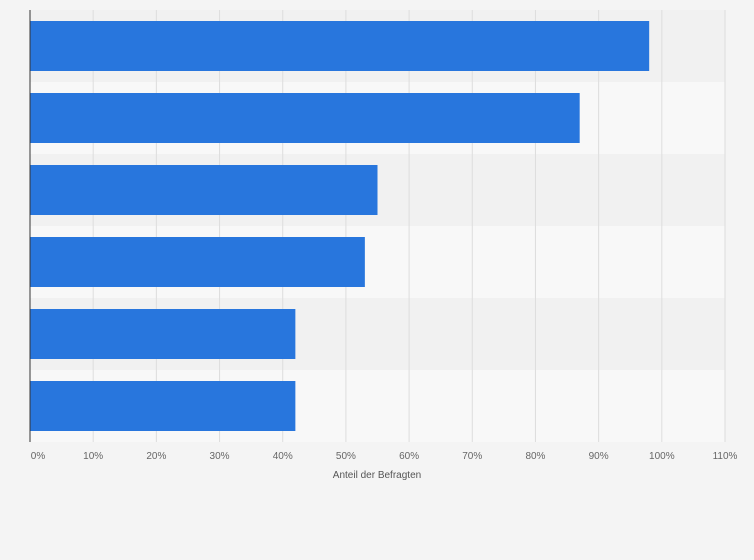 The image size is (754, 560). I want to click on x-tick-label: 80%, so click(535, 456).